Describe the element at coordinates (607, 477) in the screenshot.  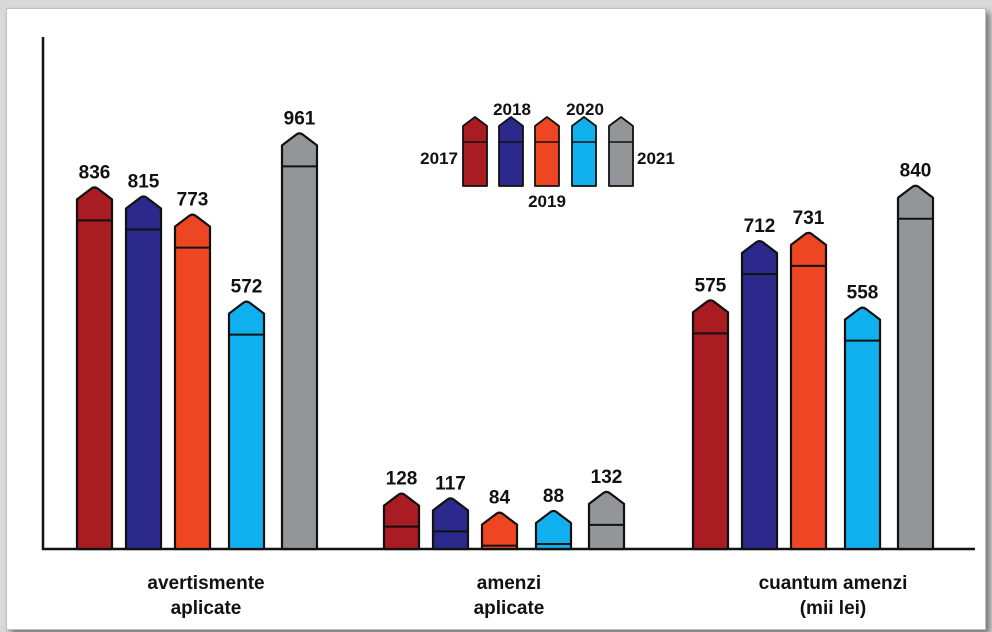
I see `value-label: 132` at that location.